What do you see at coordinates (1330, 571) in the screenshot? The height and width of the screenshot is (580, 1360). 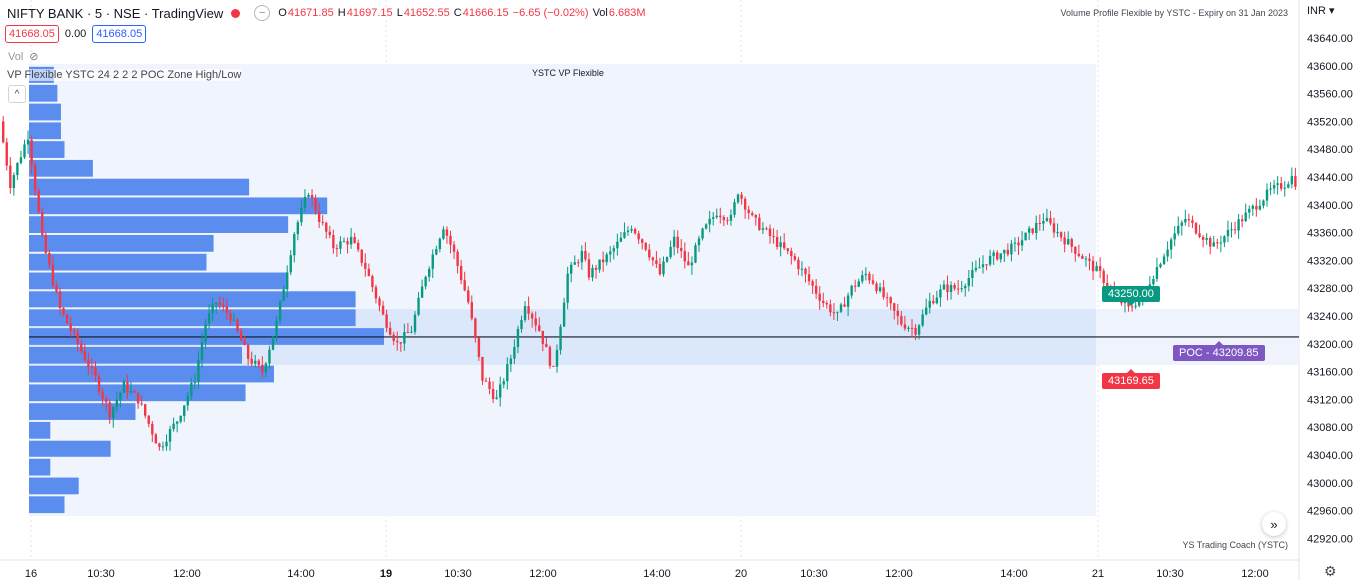 I see `gear-icon: ⚙` at bounding box center [1330, 571].